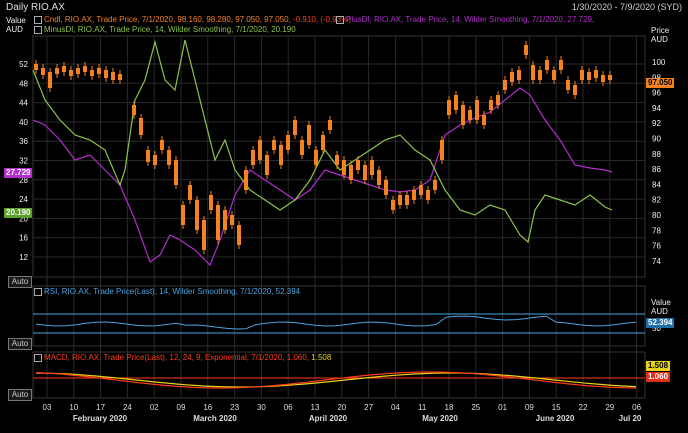  Describe the element at coordinates (73, 407) in the screenshot. I see `x-tick-label: 10` at that location.